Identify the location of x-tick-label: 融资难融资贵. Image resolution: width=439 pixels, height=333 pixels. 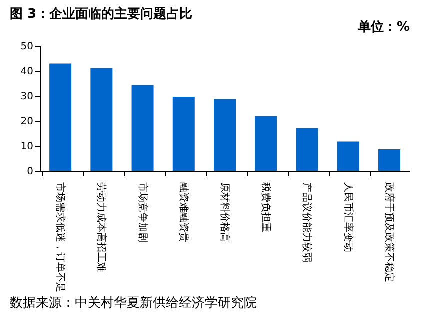
(184, 212).